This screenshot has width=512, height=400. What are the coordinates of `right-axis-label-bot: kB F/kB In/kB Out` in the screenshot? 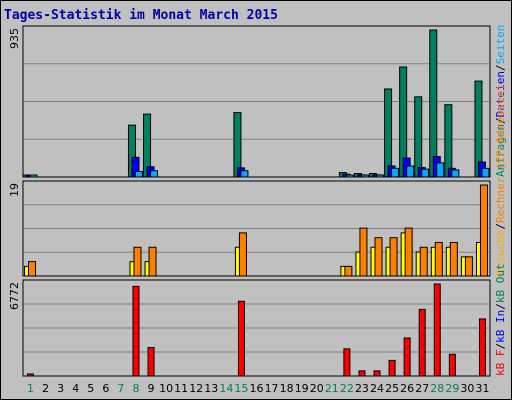 It's located at (500, 319).